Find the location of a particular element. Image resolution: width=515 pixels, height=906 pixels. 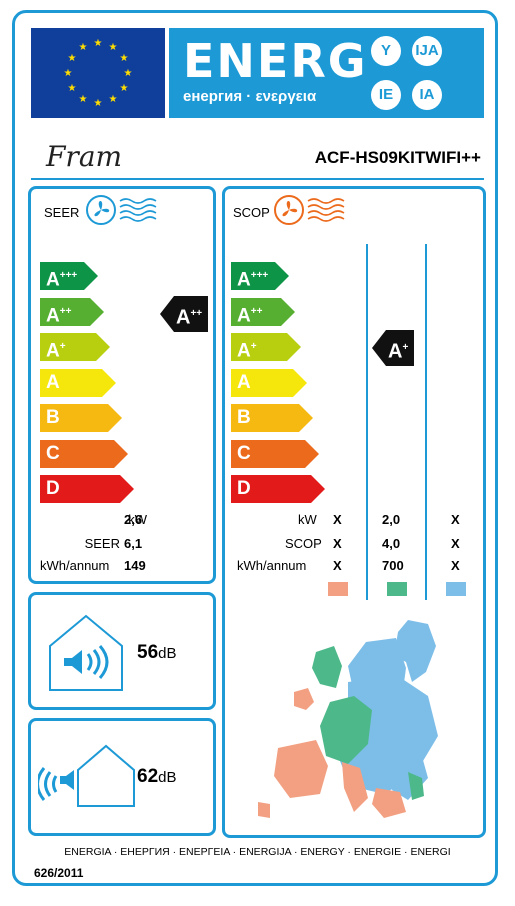

scop-class-bar: D is located at coordinates (278, 489).